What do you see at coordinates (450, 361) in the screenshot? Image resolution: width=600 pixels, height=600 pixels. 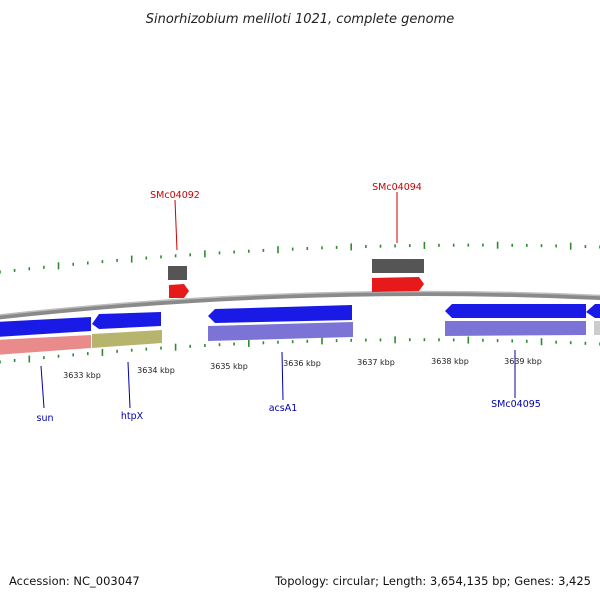 I see `tick-label-3638: 3638 kbp` at bounding box center [450, 361].